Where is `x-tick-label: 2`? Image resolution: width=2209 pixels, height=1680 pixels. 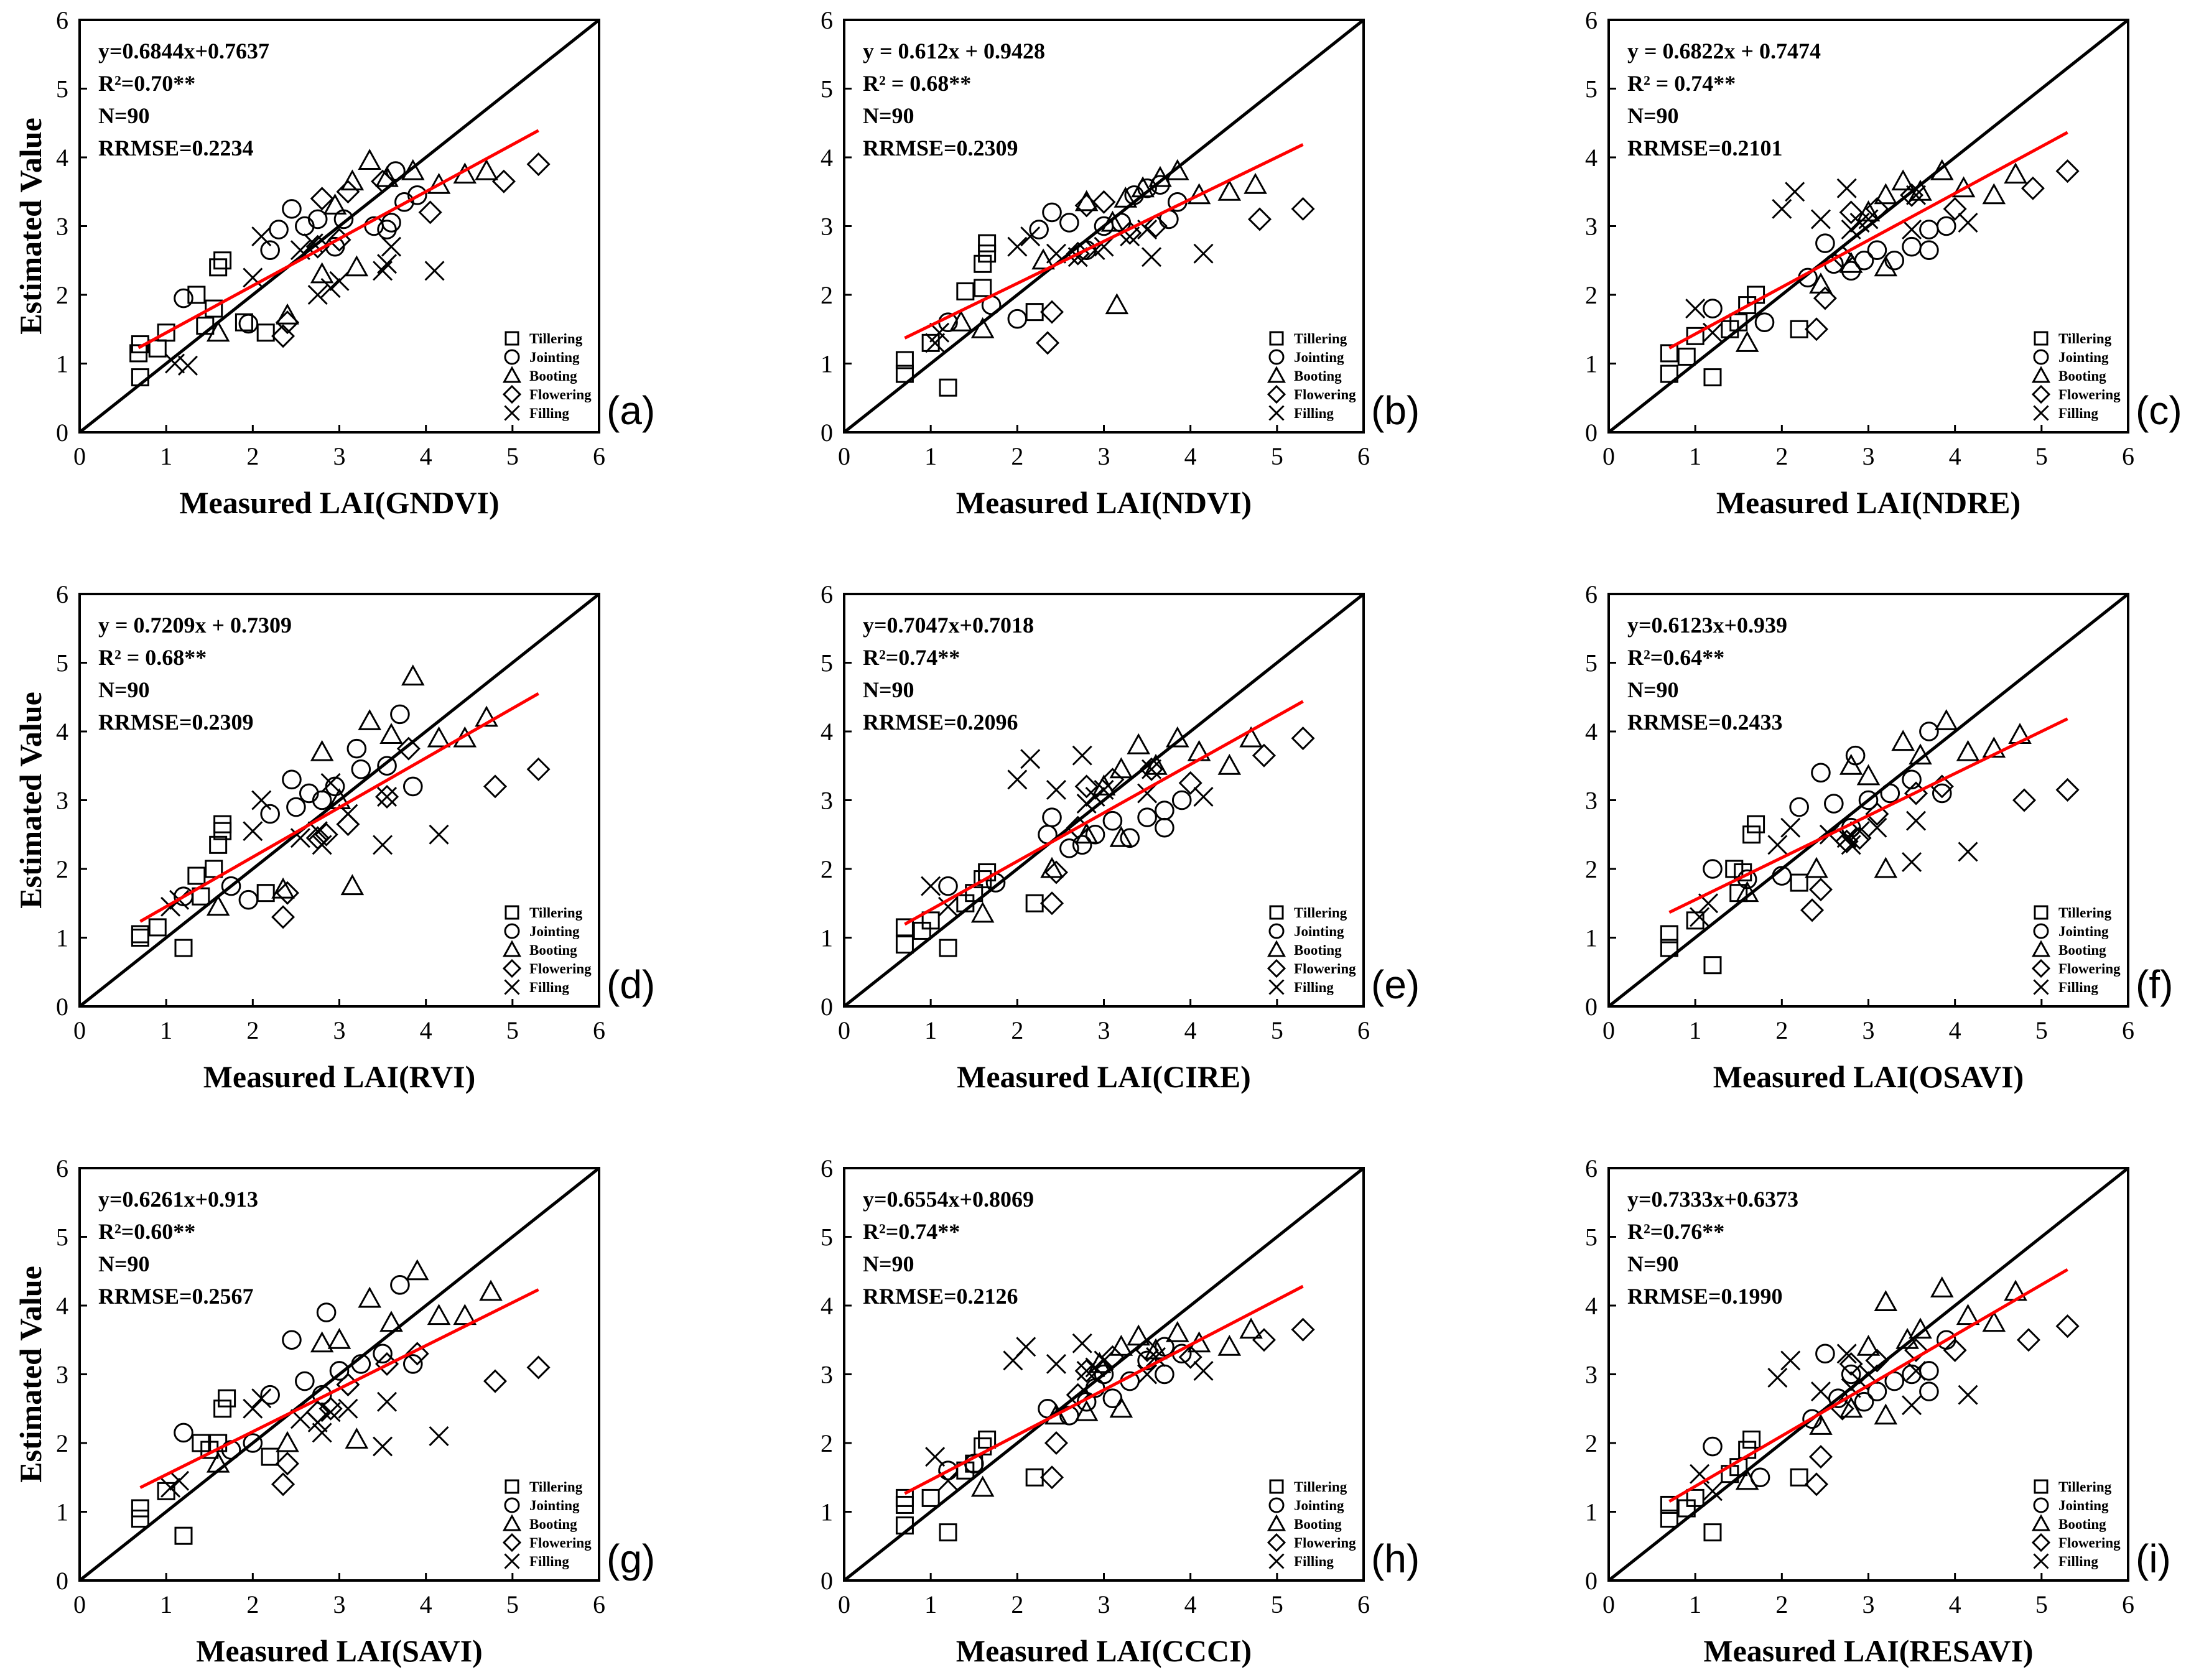 x-tick-label: 2 is located at coordinates (1781, 1030).